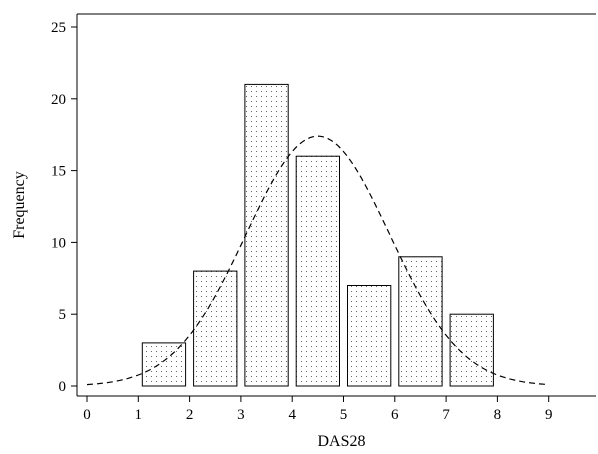 This screenshot has height=454, width=598. What do you see at coordinates (395, 415) in the screenshot?
I see `x-tick-label: 6` at bounding box center [395, 415].